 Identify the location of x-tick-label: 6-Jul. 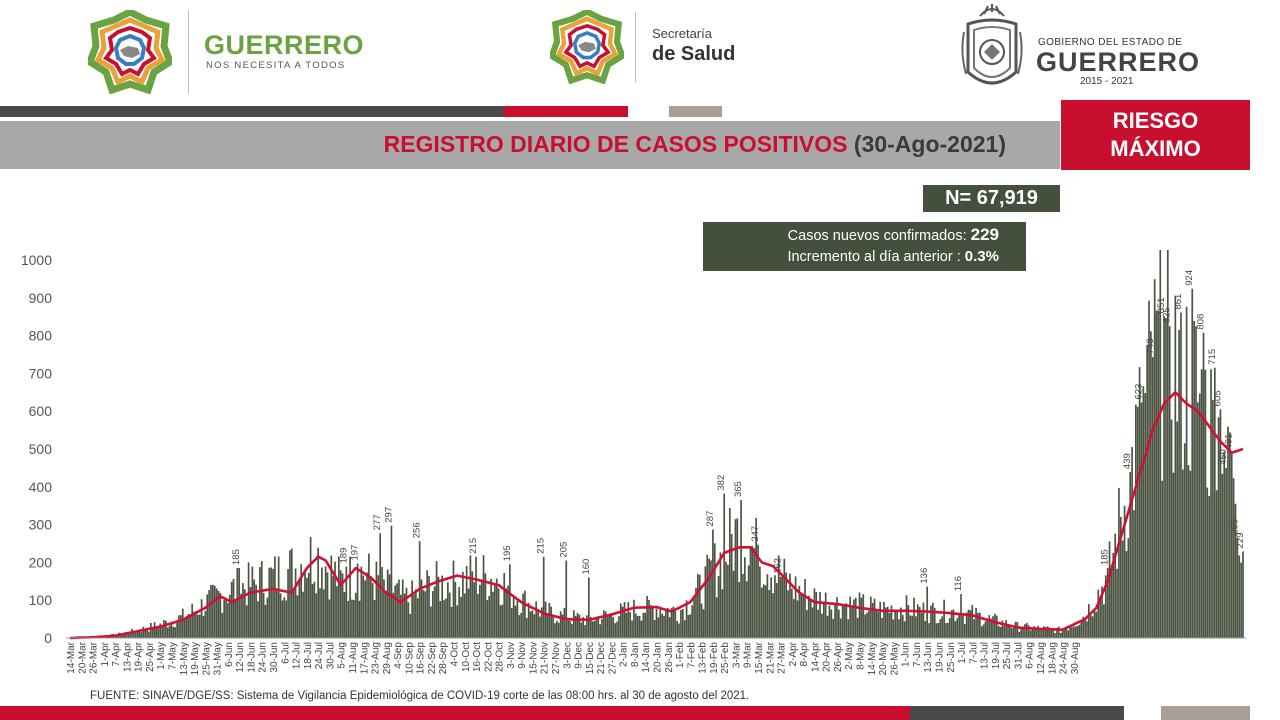
(285, 653).